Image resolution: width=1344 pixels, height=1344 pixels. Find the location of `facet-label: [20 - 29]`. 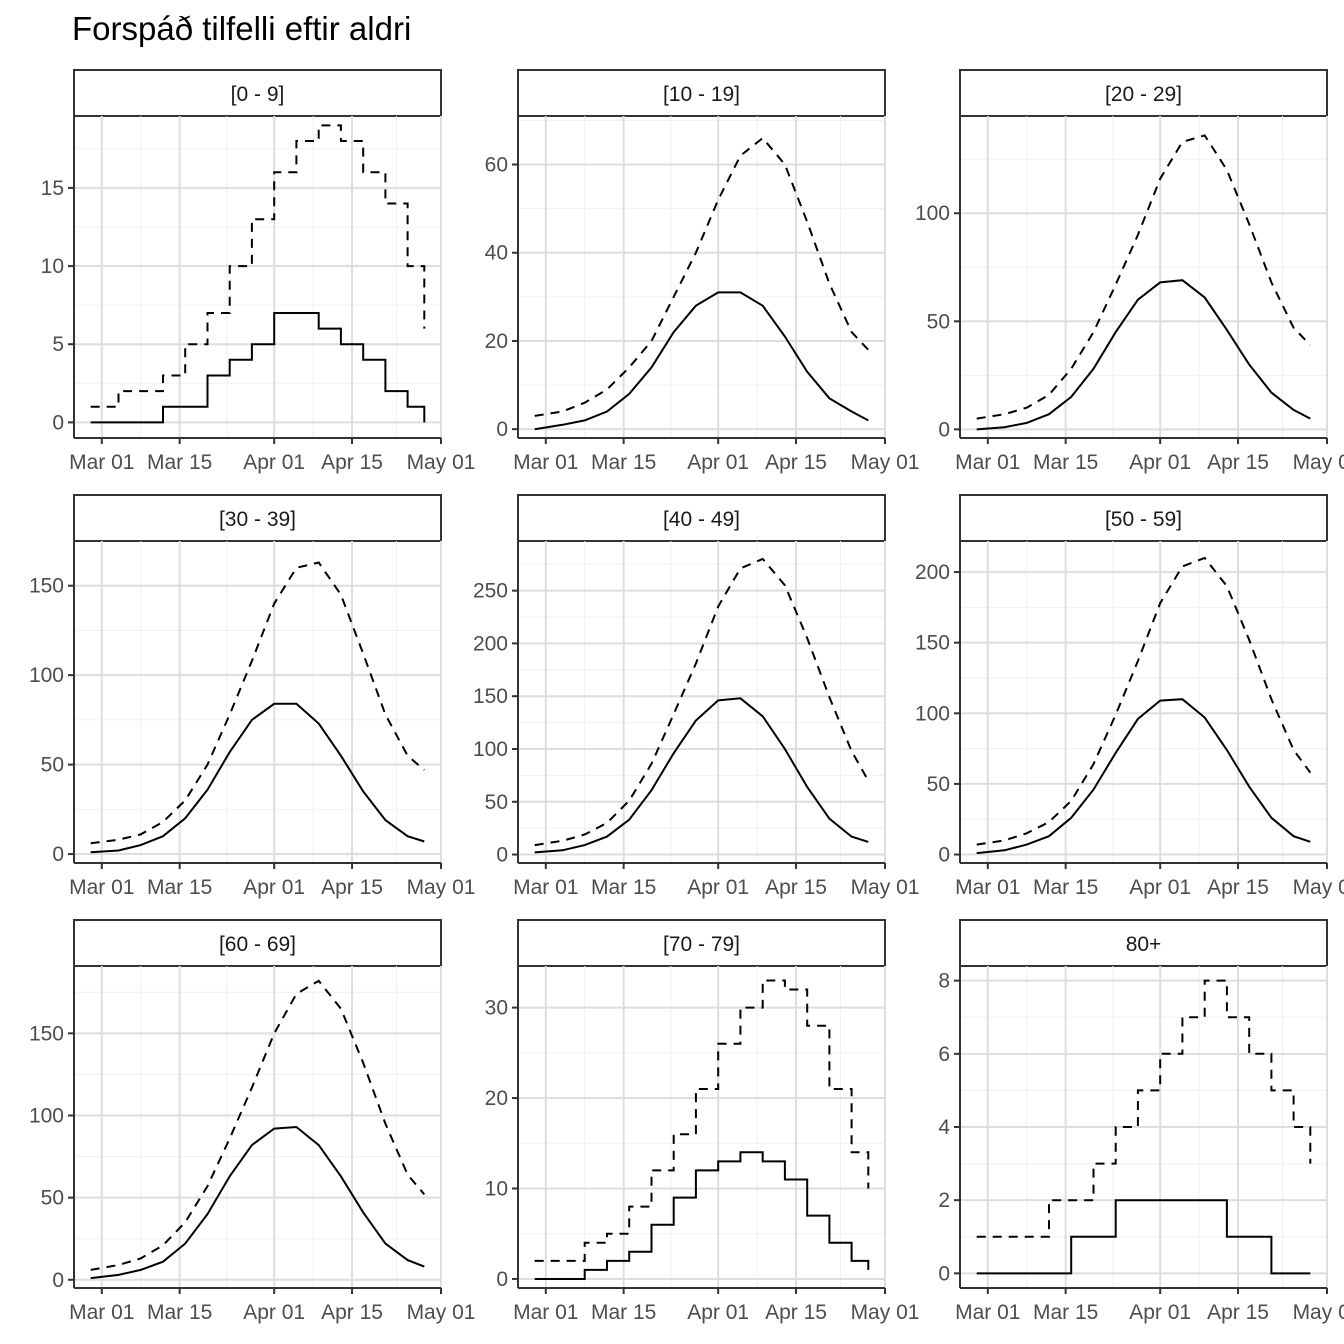

facet-label: [20 - 29] is located at coordinates (1143, 94).